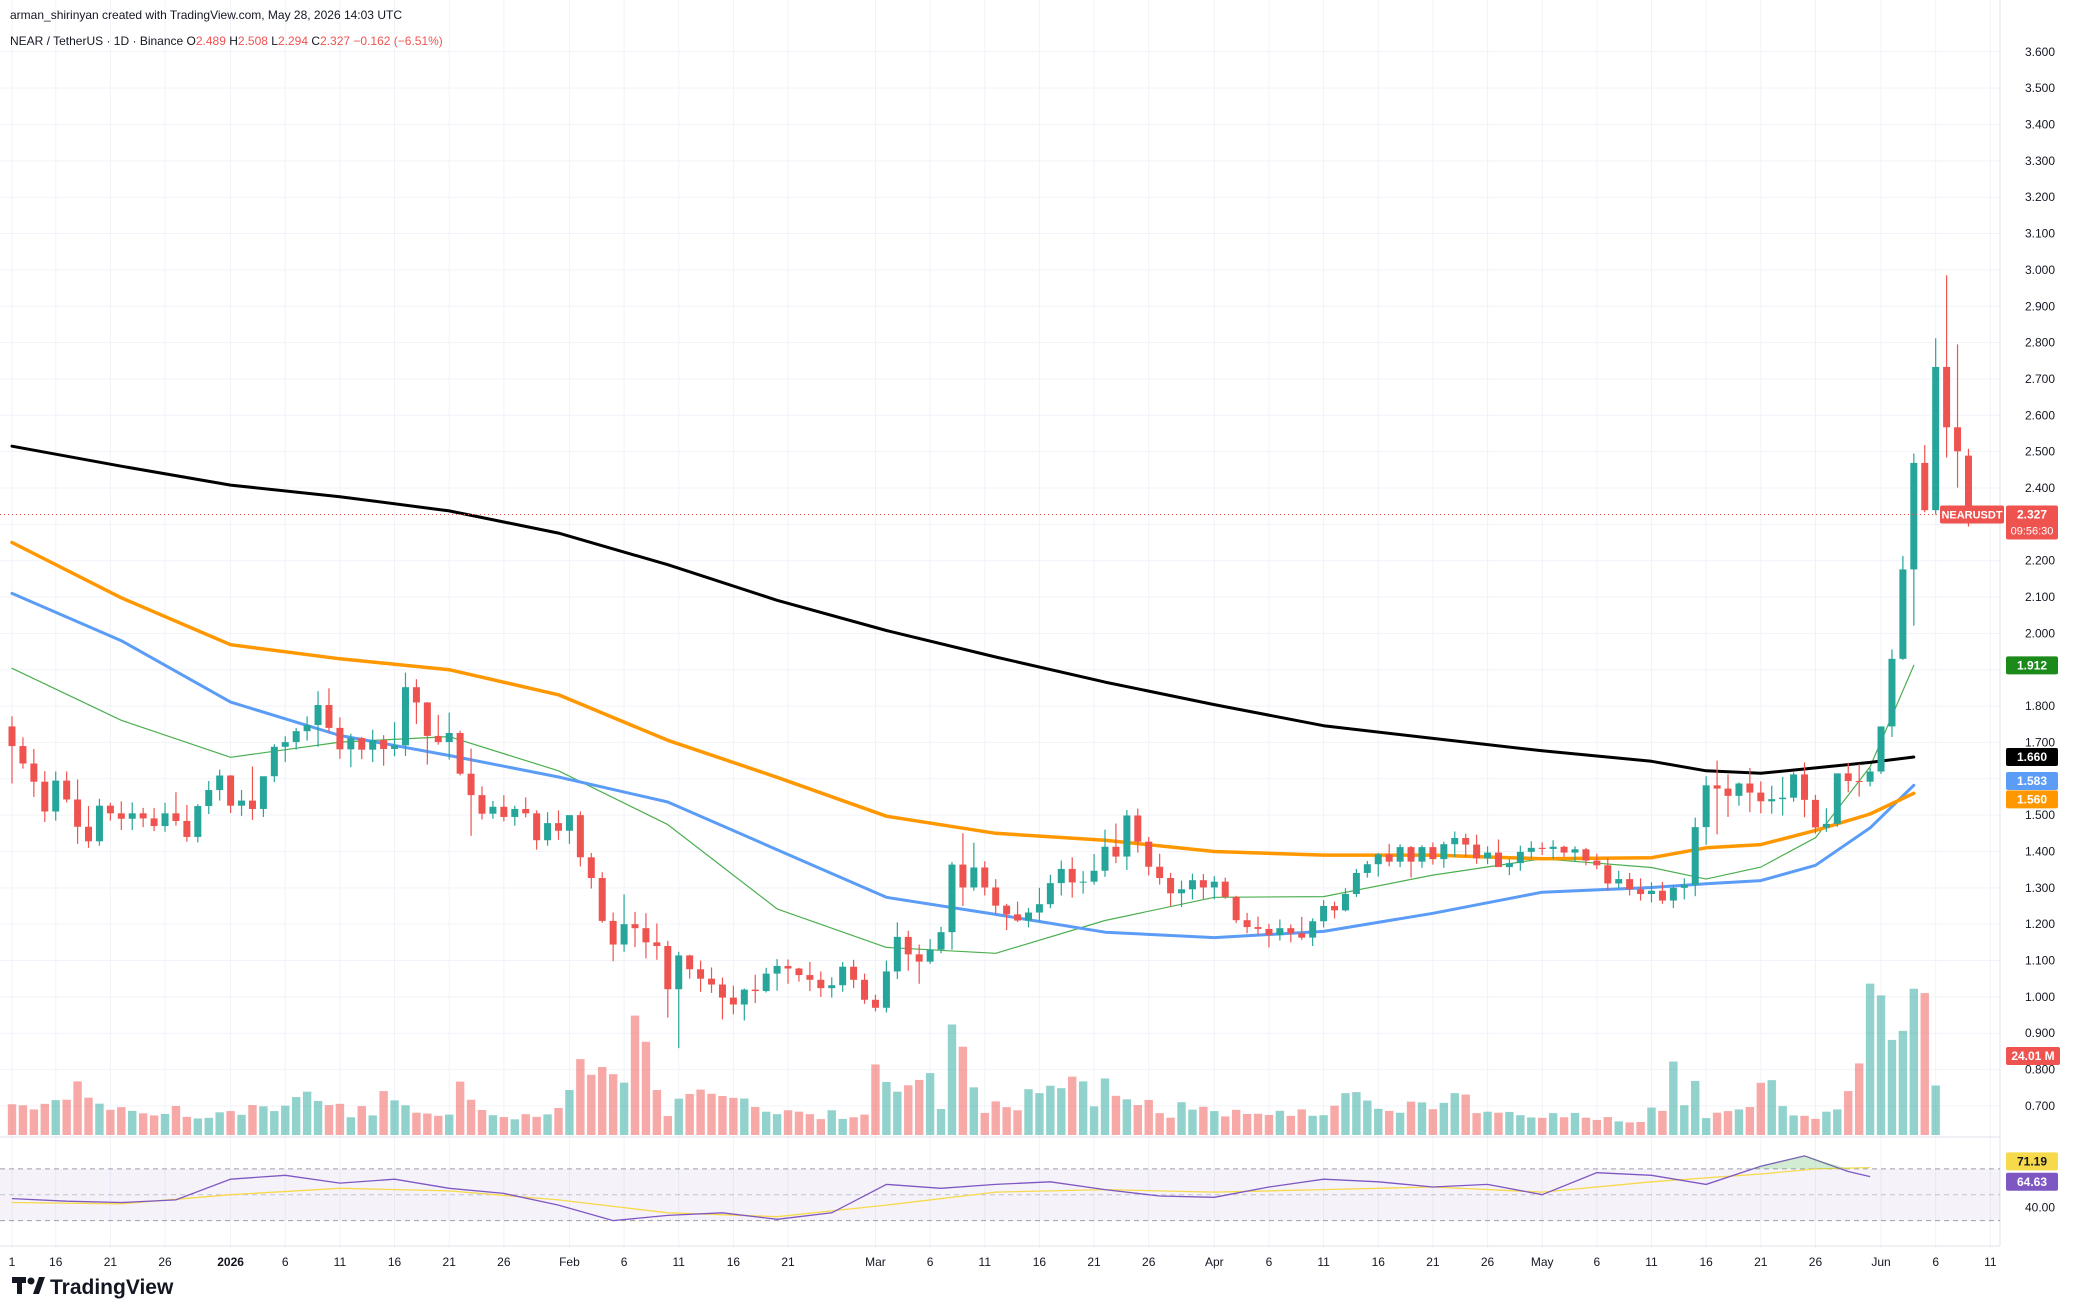 This screenshot has height=1314, width=2078. I want to click on price-tick-label: 1.300, so click(2040, 888).